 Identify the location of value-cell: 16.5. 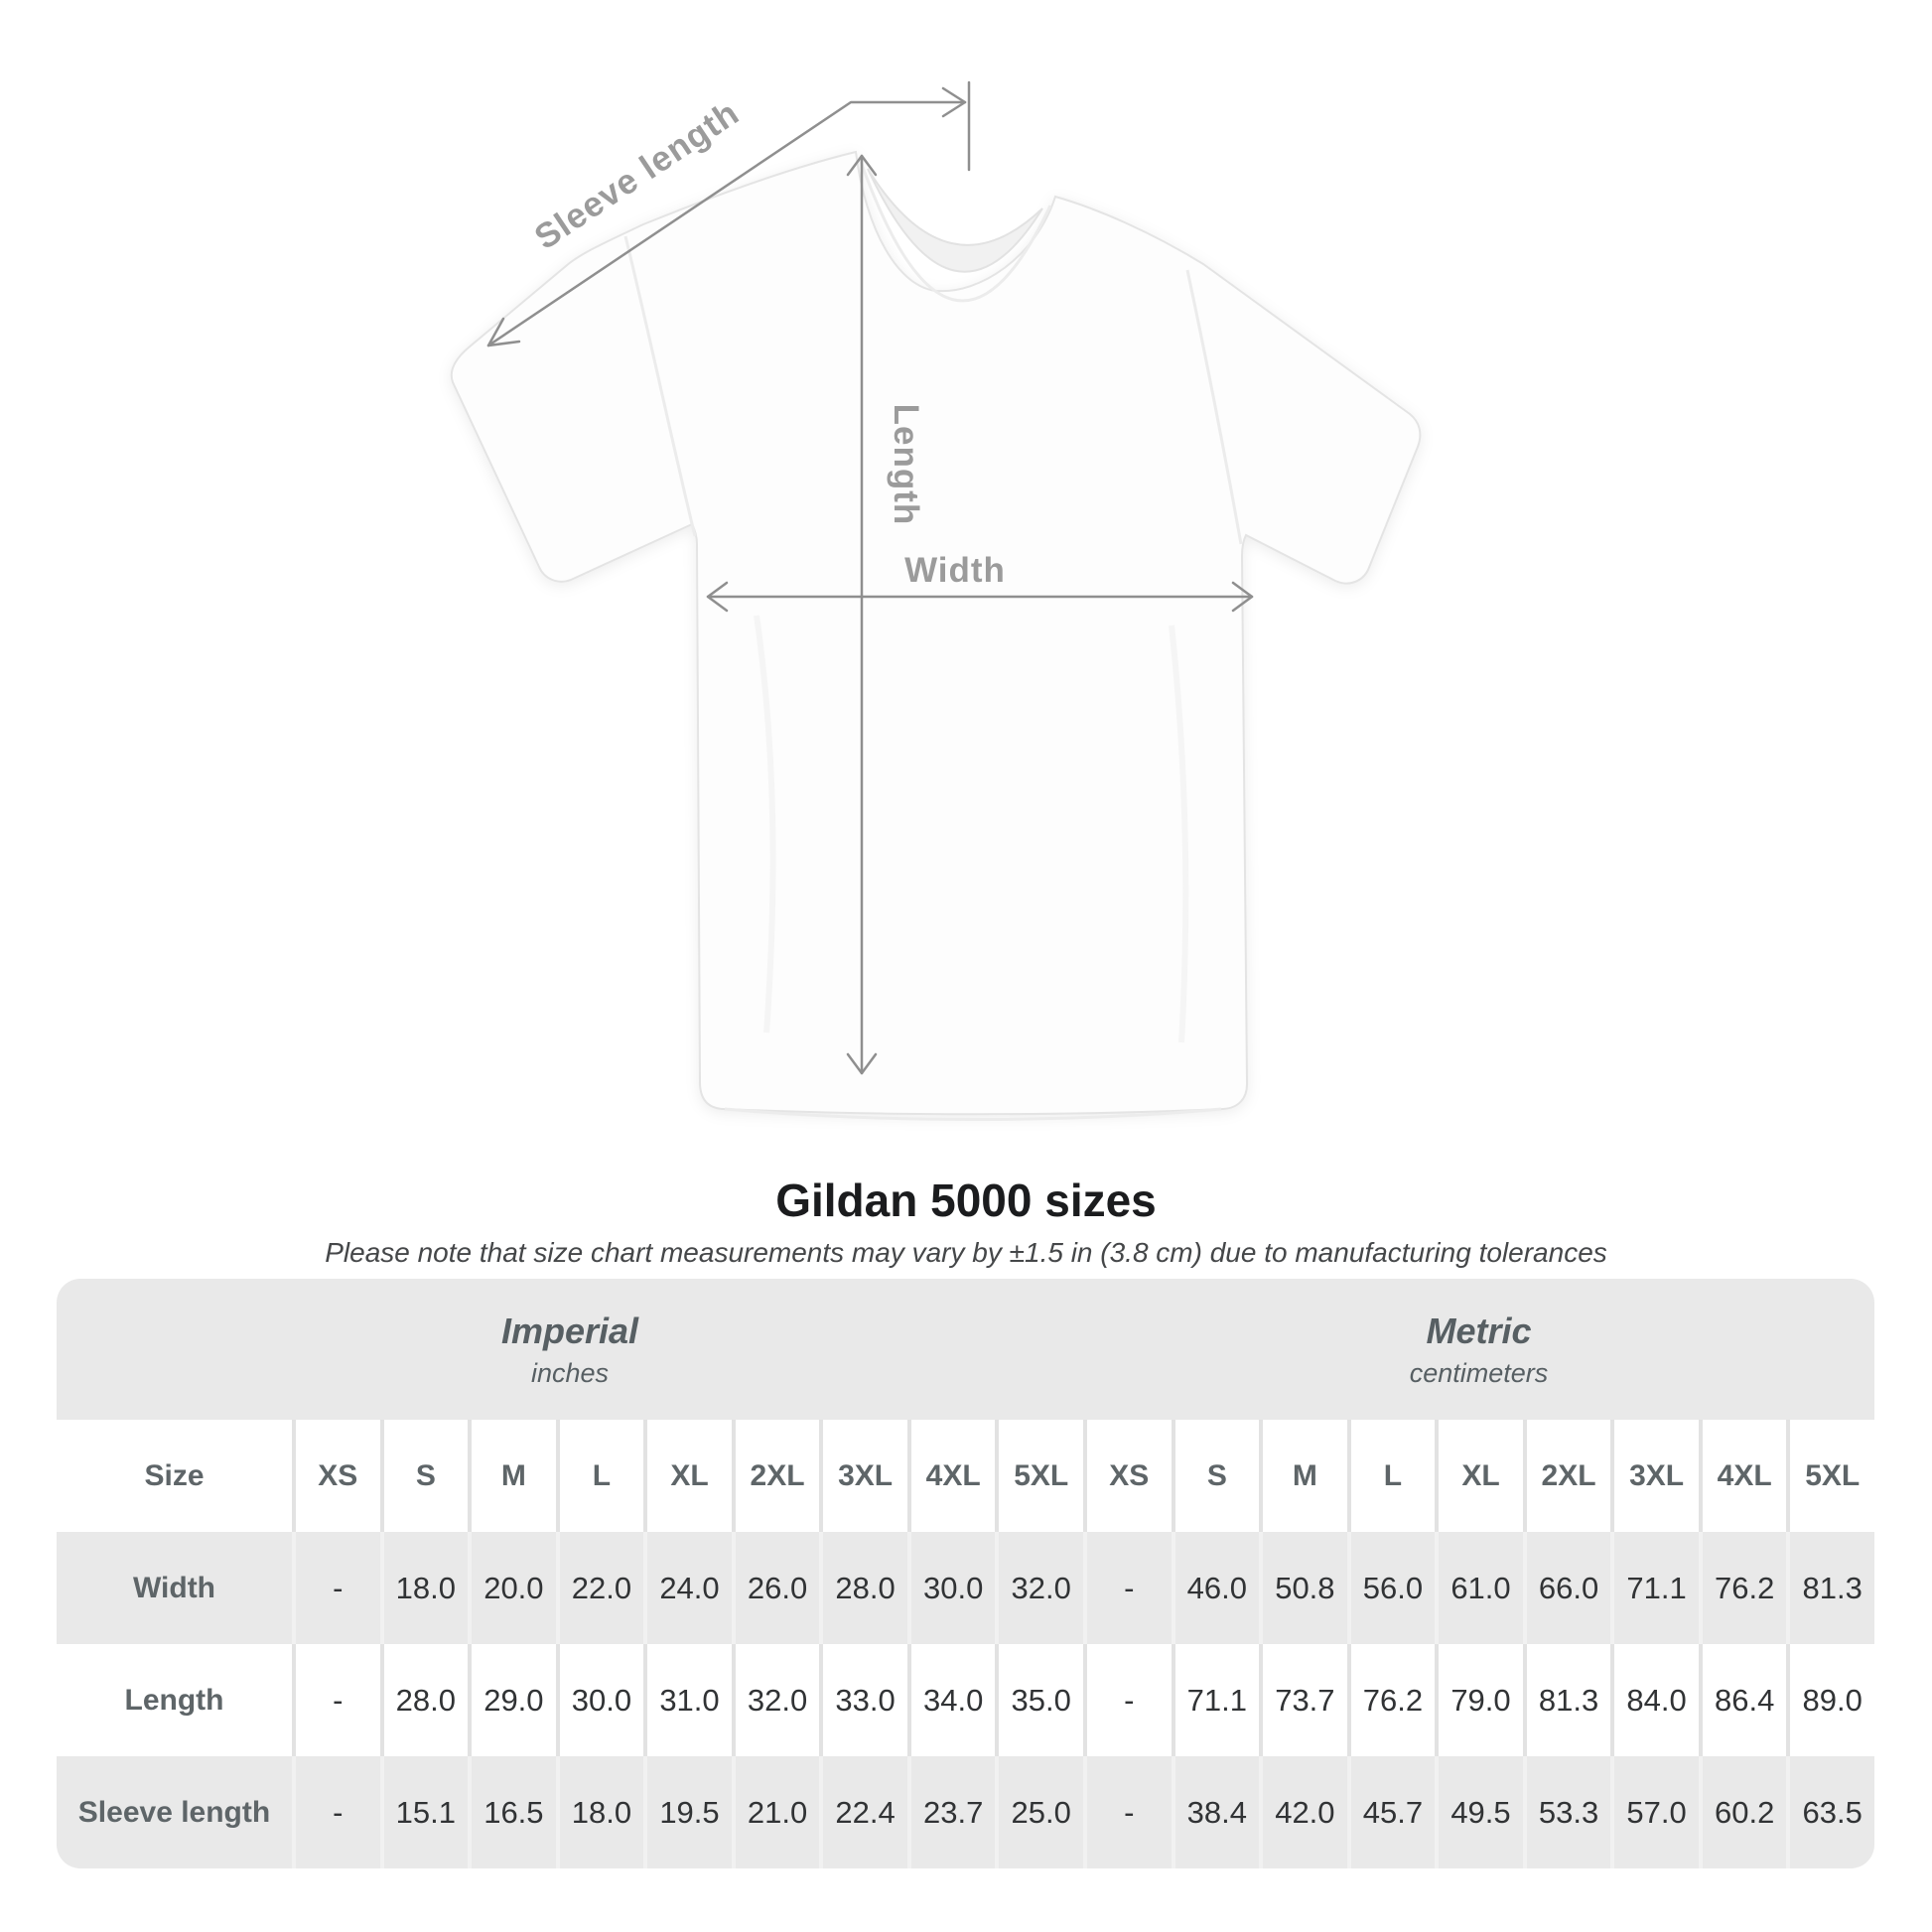
(512, 1812).